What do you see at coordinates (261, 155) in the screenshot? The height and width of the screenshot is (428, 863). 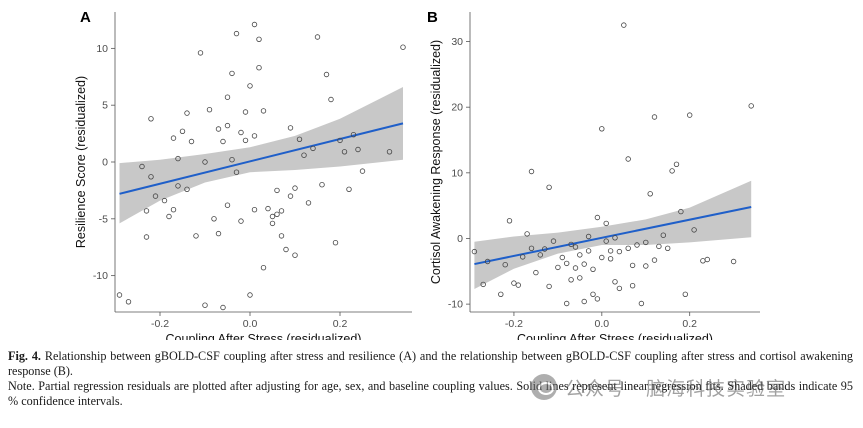 I see `confidence-band` at bounding box center [261, 155].